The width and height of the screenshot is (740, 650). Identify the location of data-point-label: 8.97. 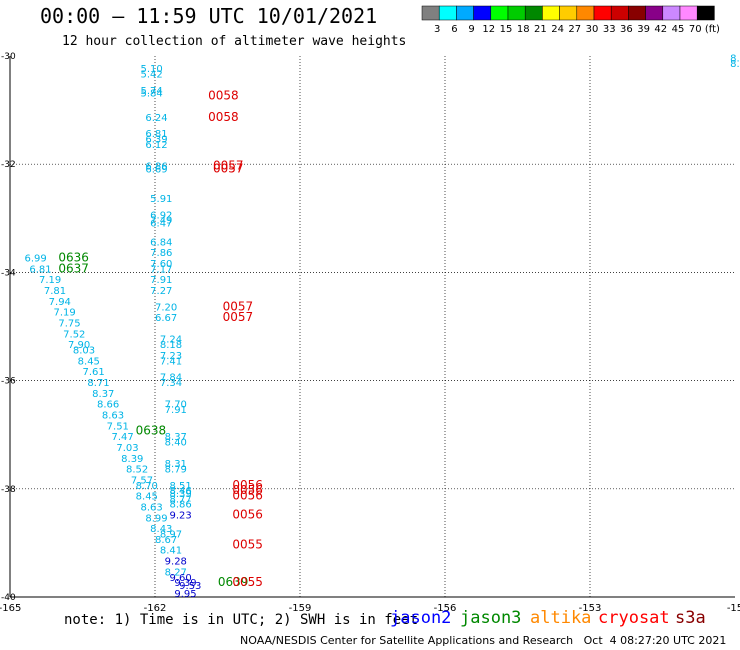
(171, 534).